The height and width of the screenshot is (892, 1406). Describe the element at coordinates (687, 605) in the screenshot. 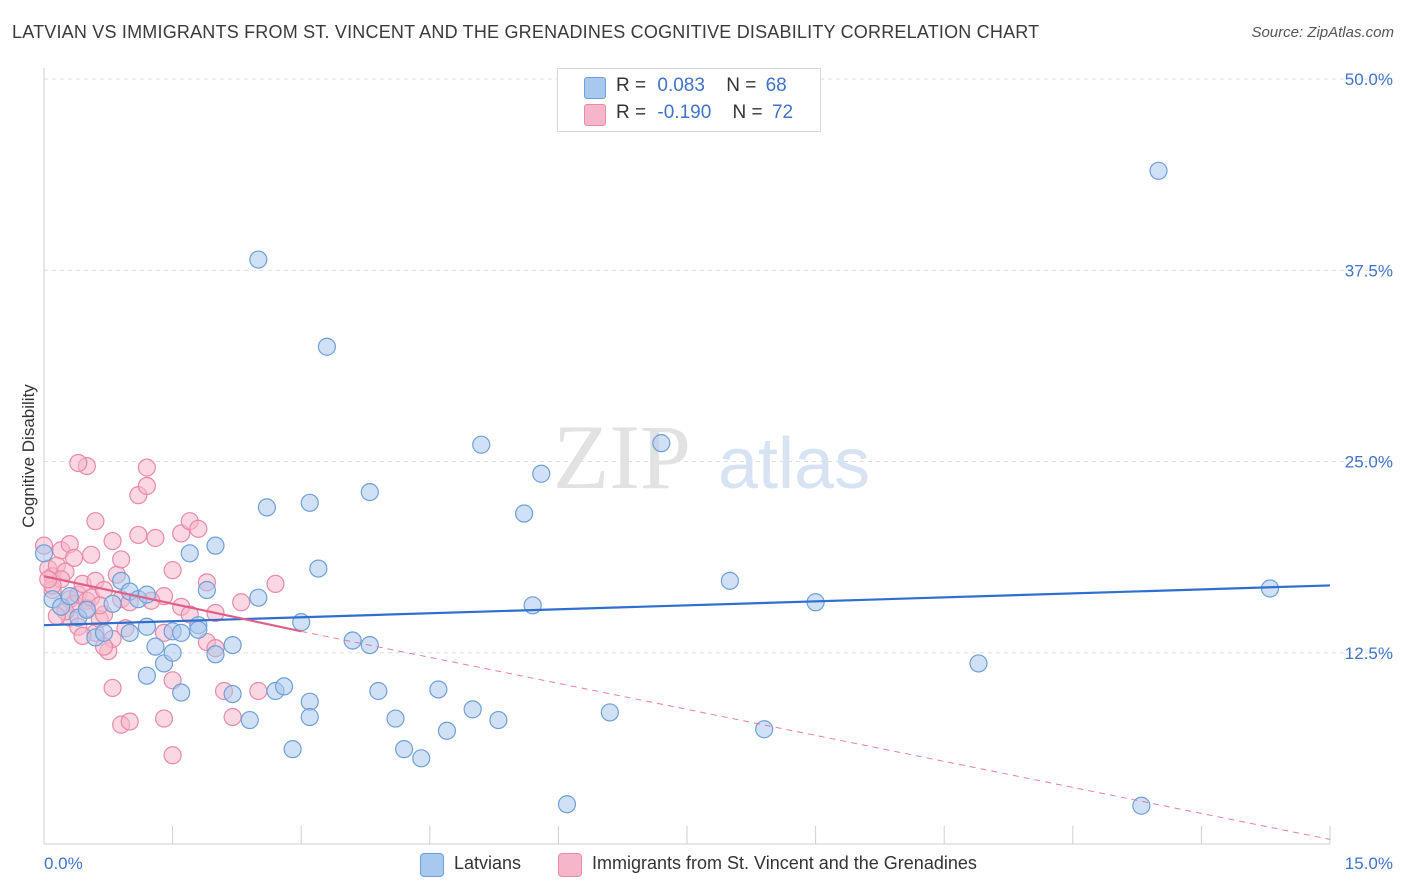

I see `trend-line-latvians` at that location.